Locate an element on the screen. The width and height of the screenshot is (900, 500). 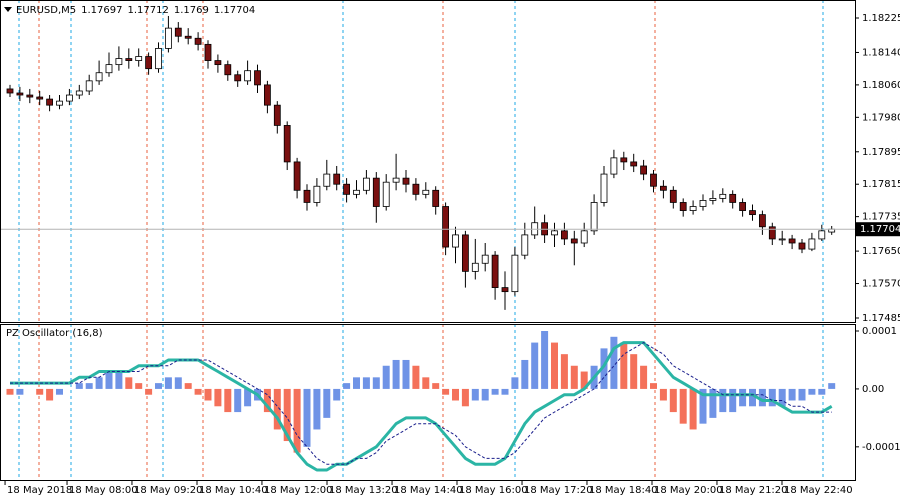
y-tick-label: 1.17895 is located at coordinates (881, 152).